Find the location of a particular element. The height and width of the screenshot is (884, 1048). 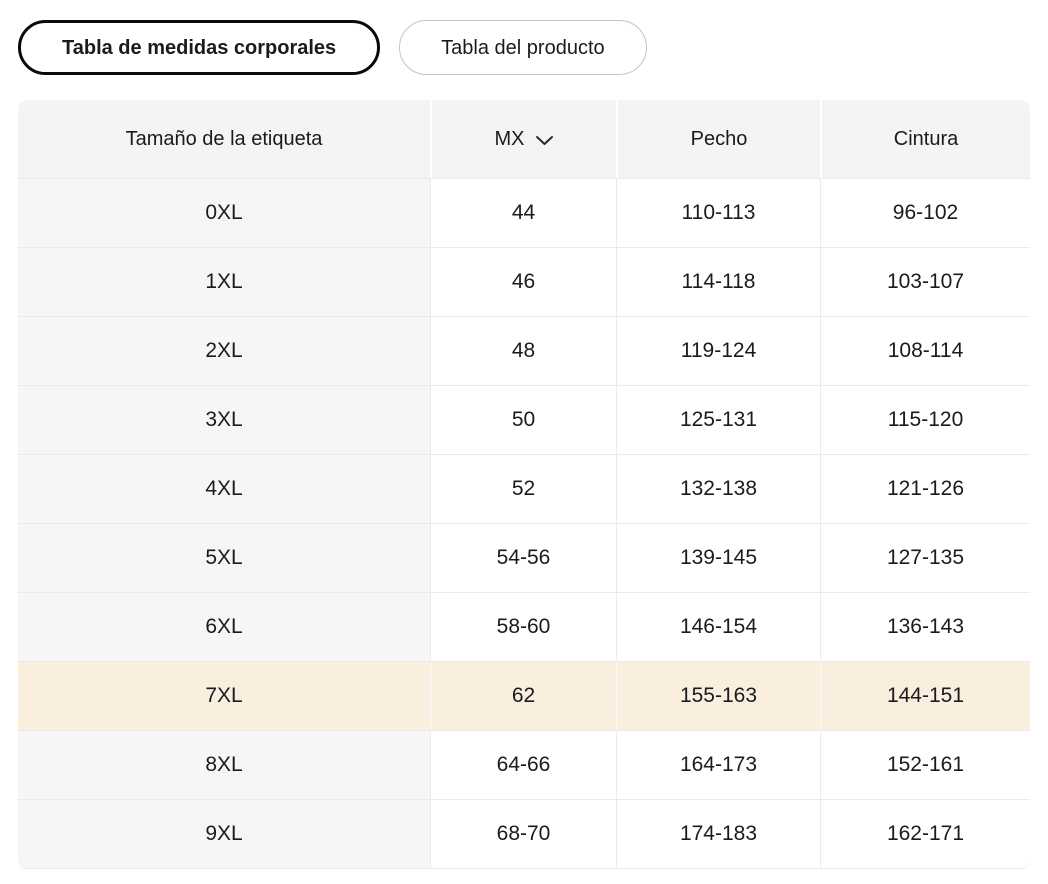

pecho-cell: 155-163 is located at coordinates (718, 696).